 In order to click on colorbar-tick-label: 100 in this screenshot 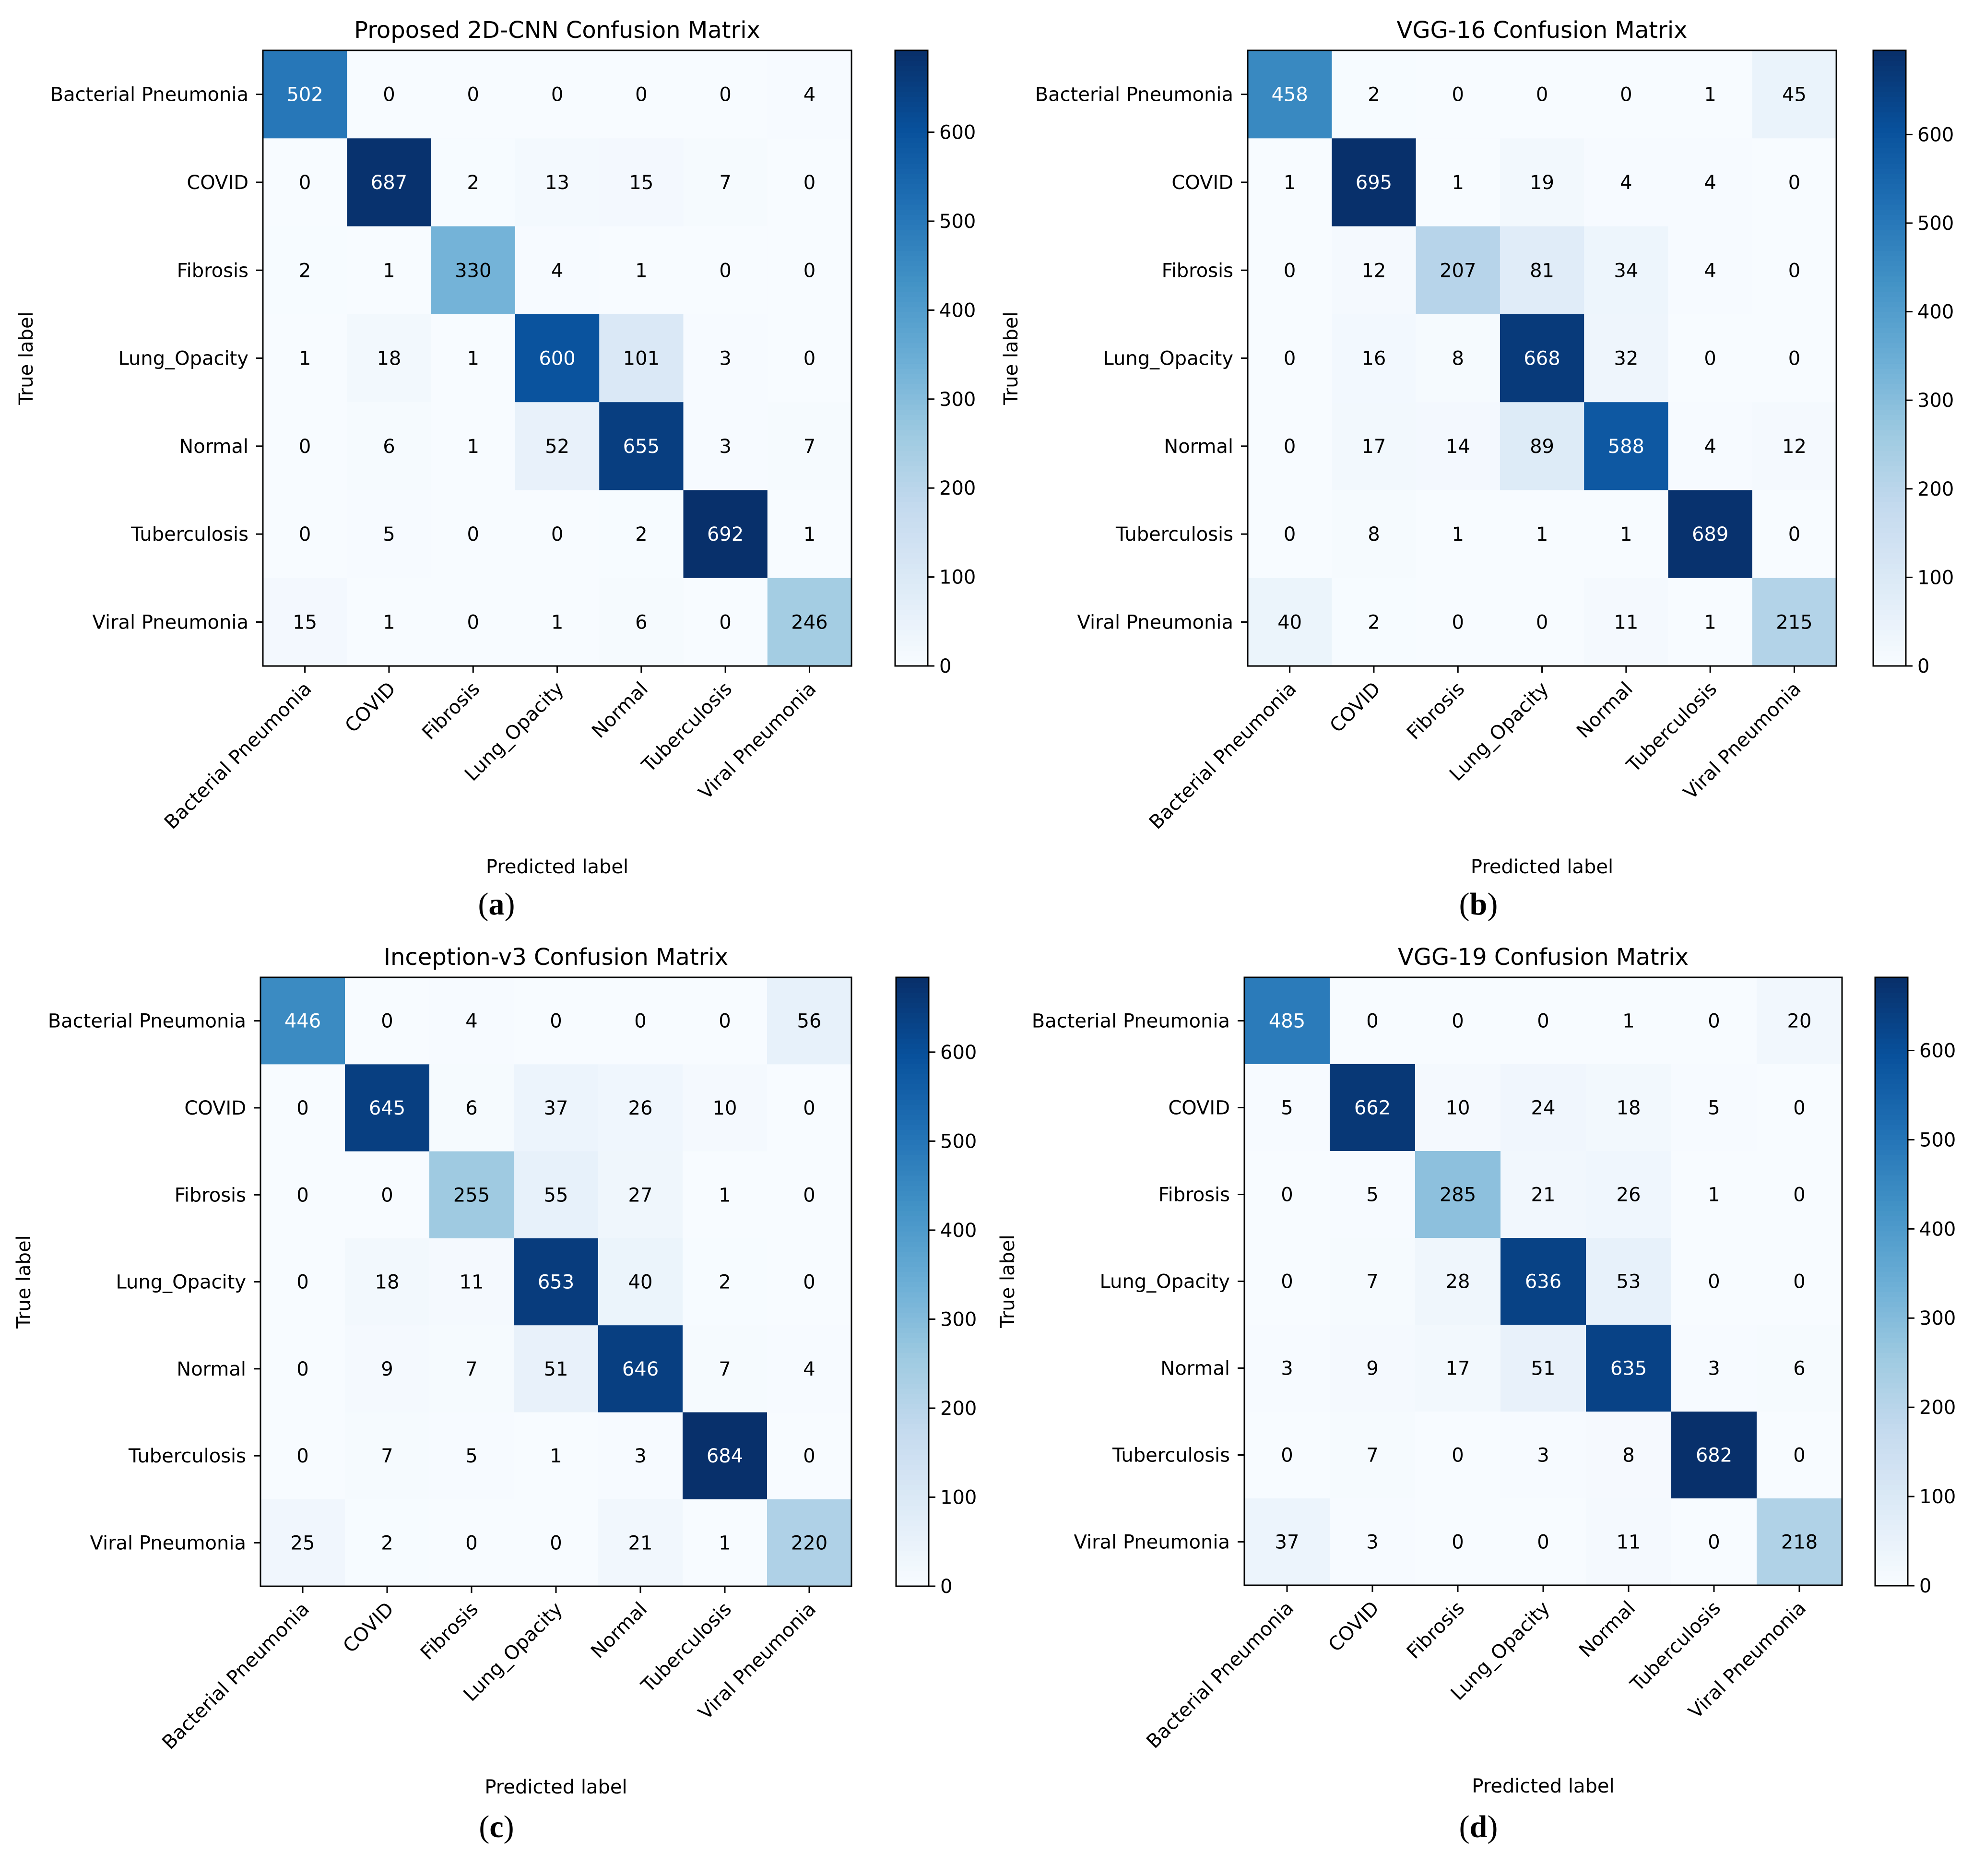, I will do `click(1935, 578)`.